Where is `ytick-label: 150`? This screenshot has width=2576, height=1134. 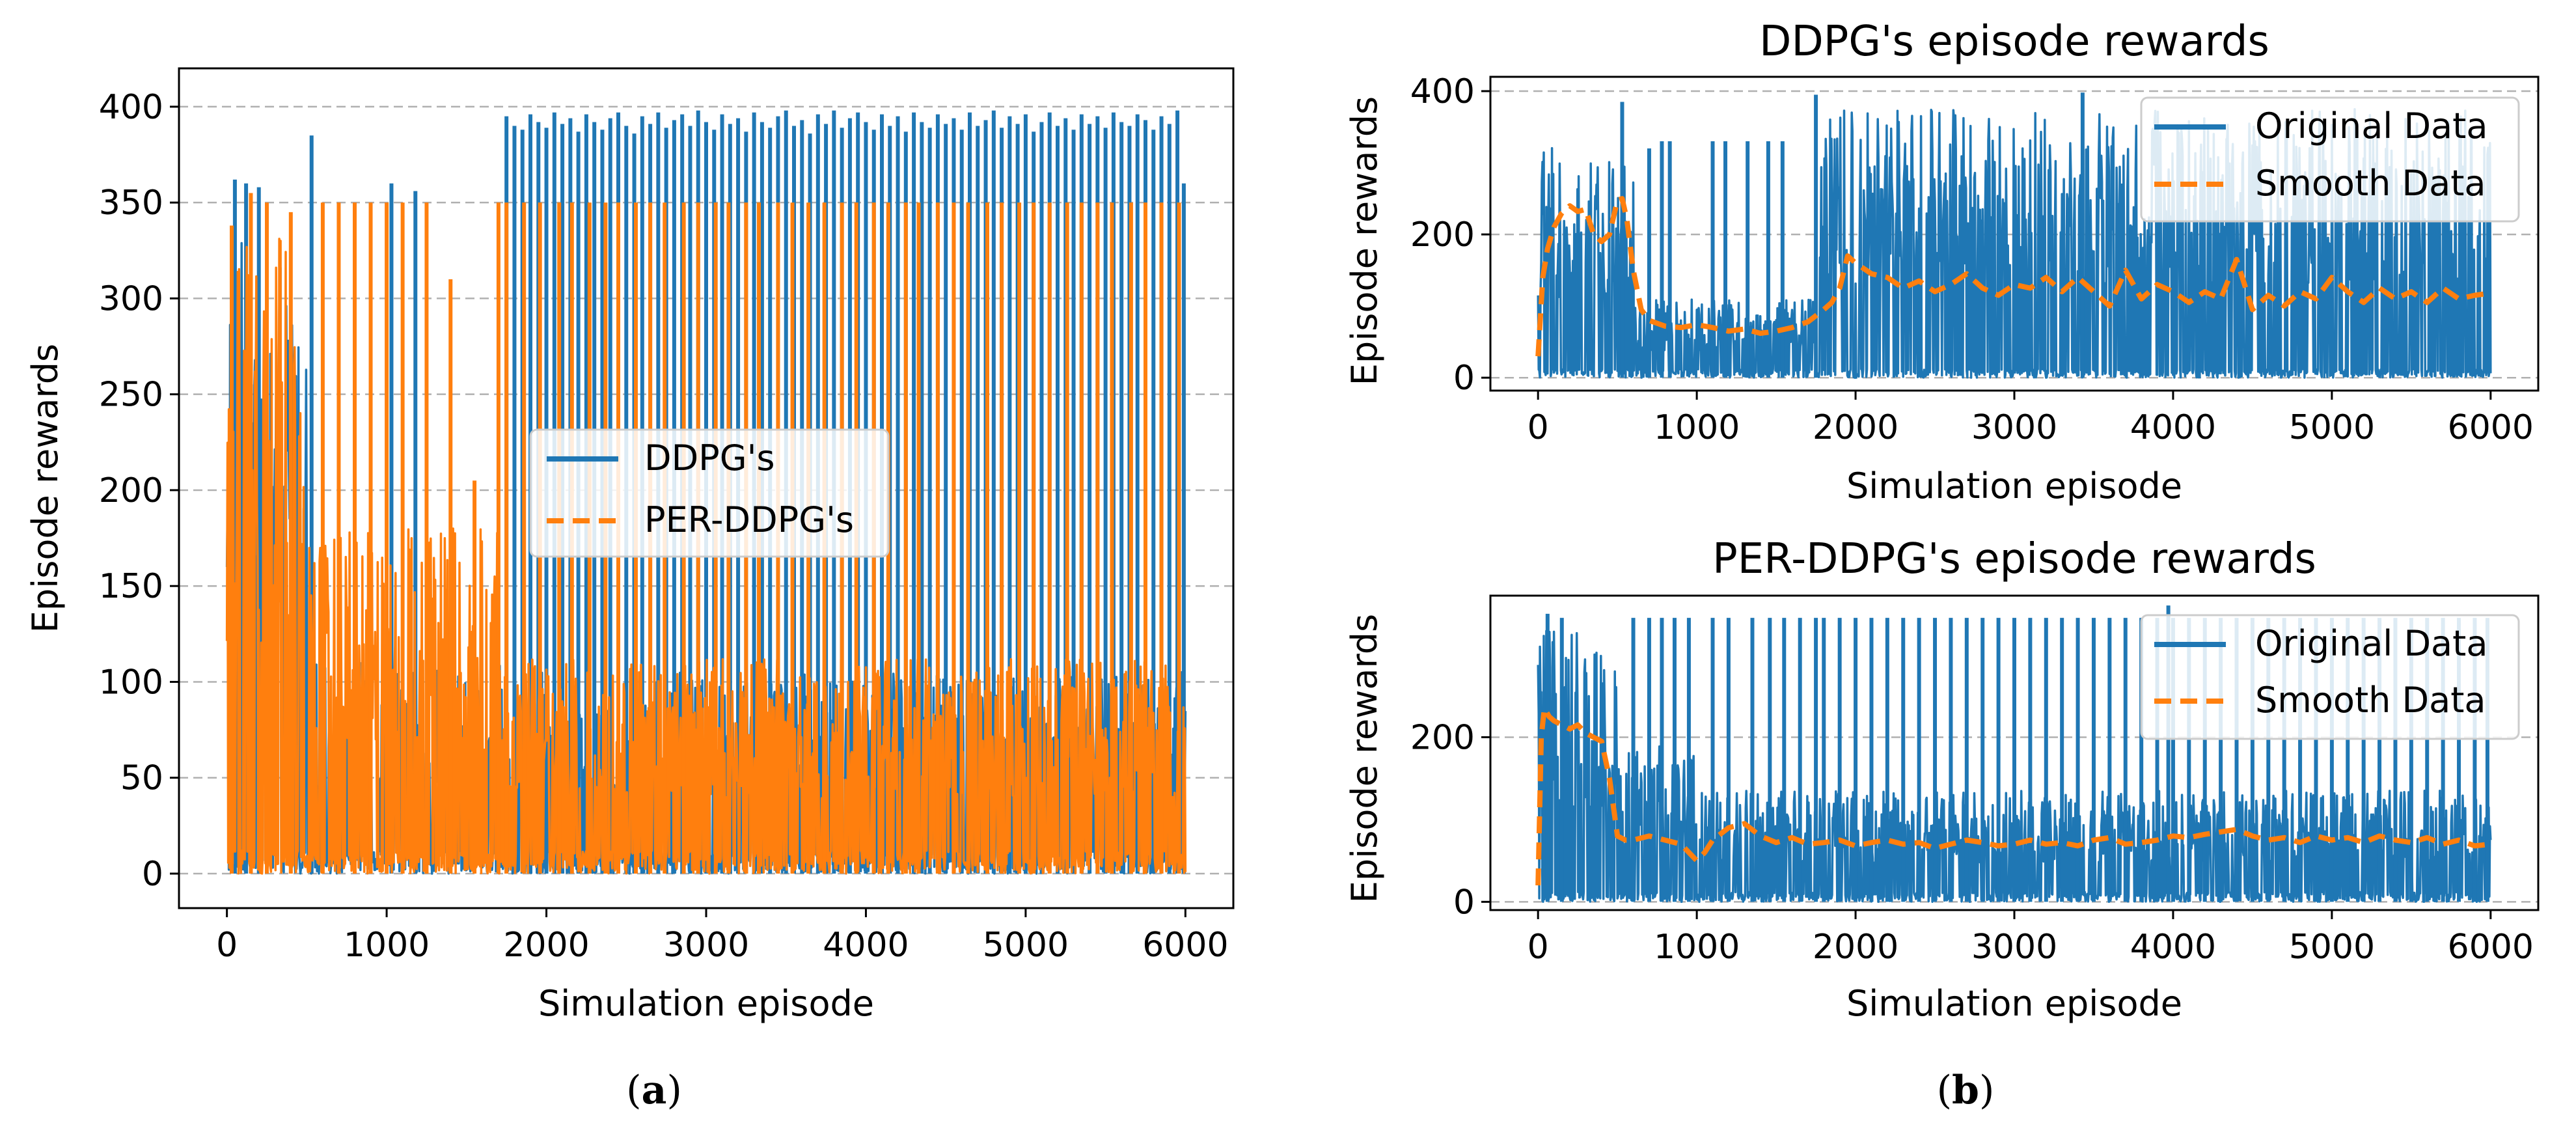
ytick-label: 150 is located at coordinates (131, 586).